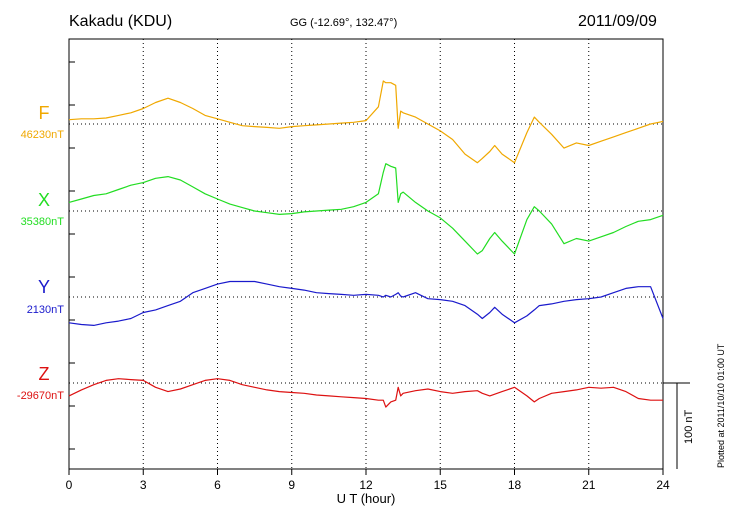 The width and height of the screenshot is (730, 520). I want to click on series-label-f: F, so click(44, 113).